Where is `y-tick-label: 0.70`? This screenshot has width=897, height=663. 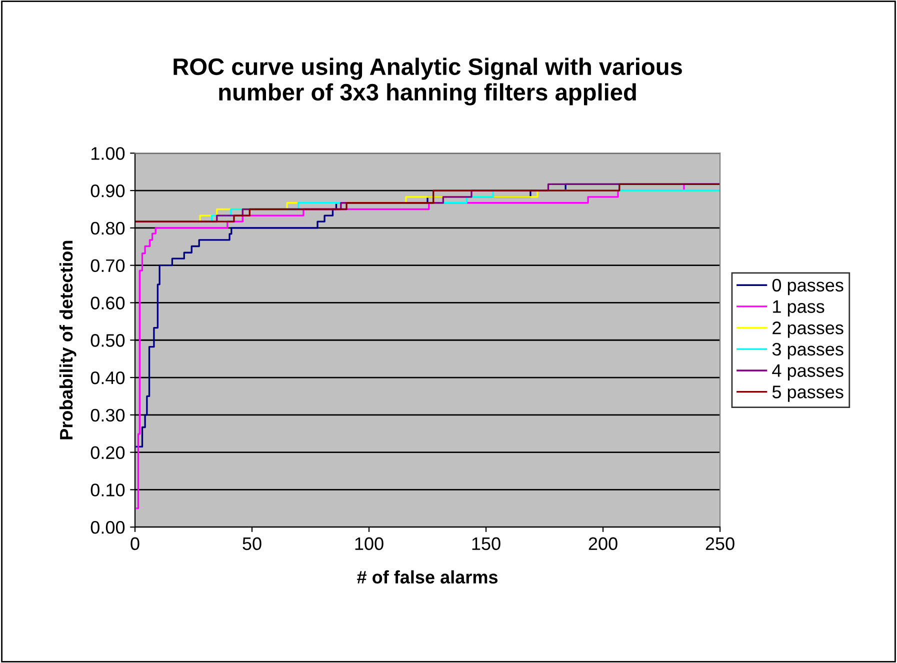 y-tick-label: 0.70 is located at coordinates (107, 265).